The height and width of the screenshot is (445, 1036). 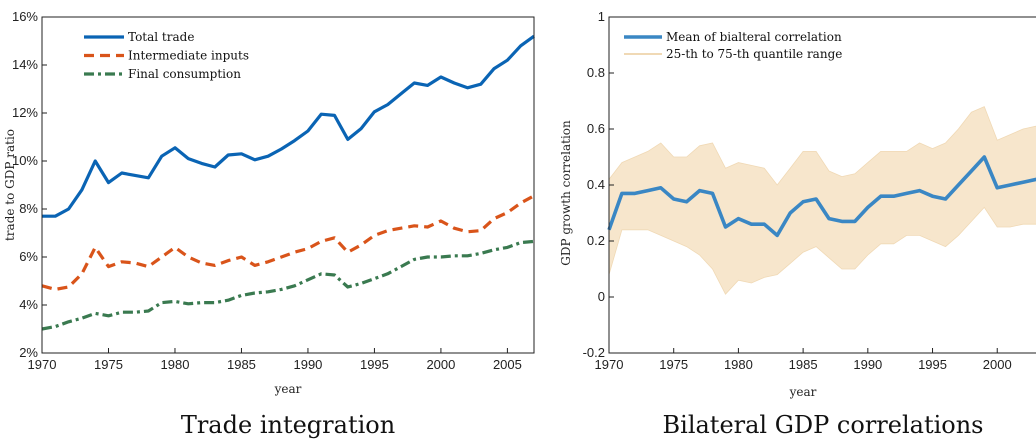 I want to click on legend-label-1: 25-th to 75-th quantile range, so click(x=754, y=54).